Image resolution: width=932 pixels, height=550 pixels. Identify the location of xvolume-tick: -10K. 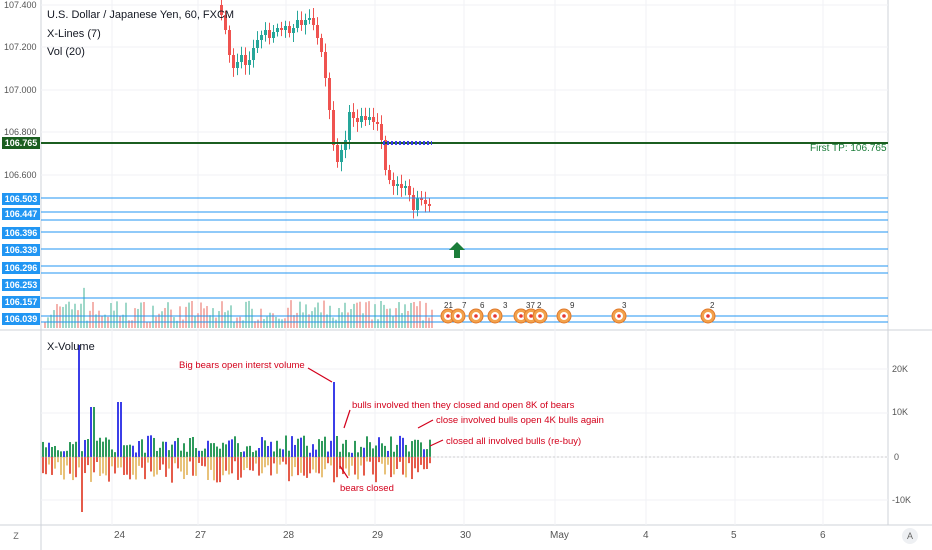
(902, 500).